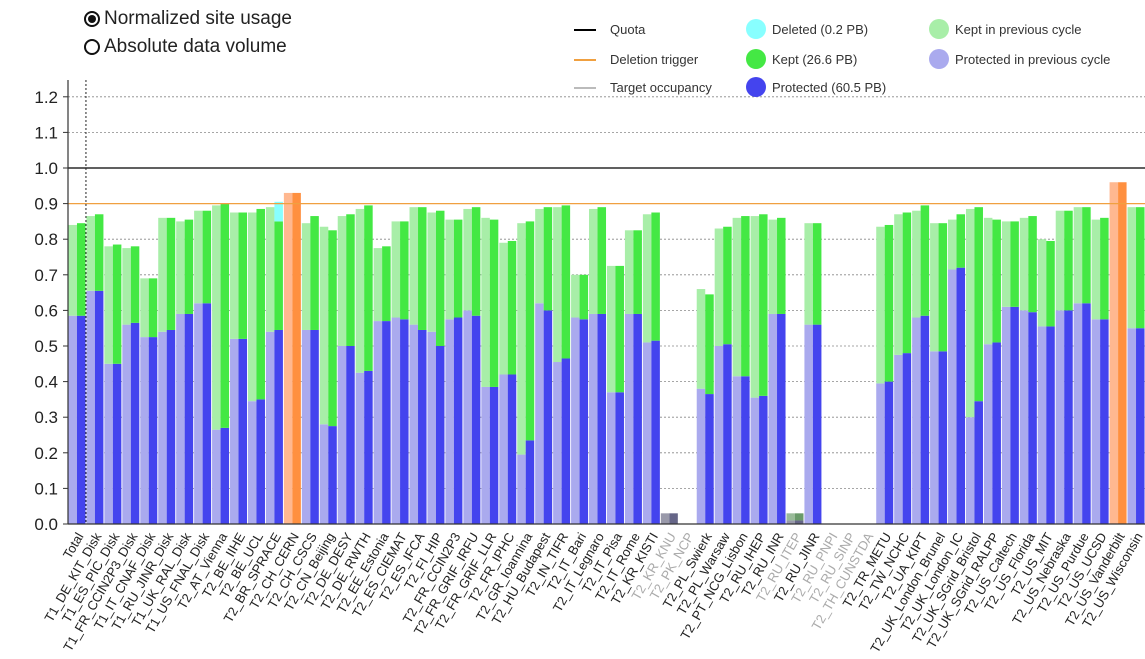  What do you see at coordinates (606, 186) in the screenshot?
I see `reference-lines` at bounding box center [606, 186].